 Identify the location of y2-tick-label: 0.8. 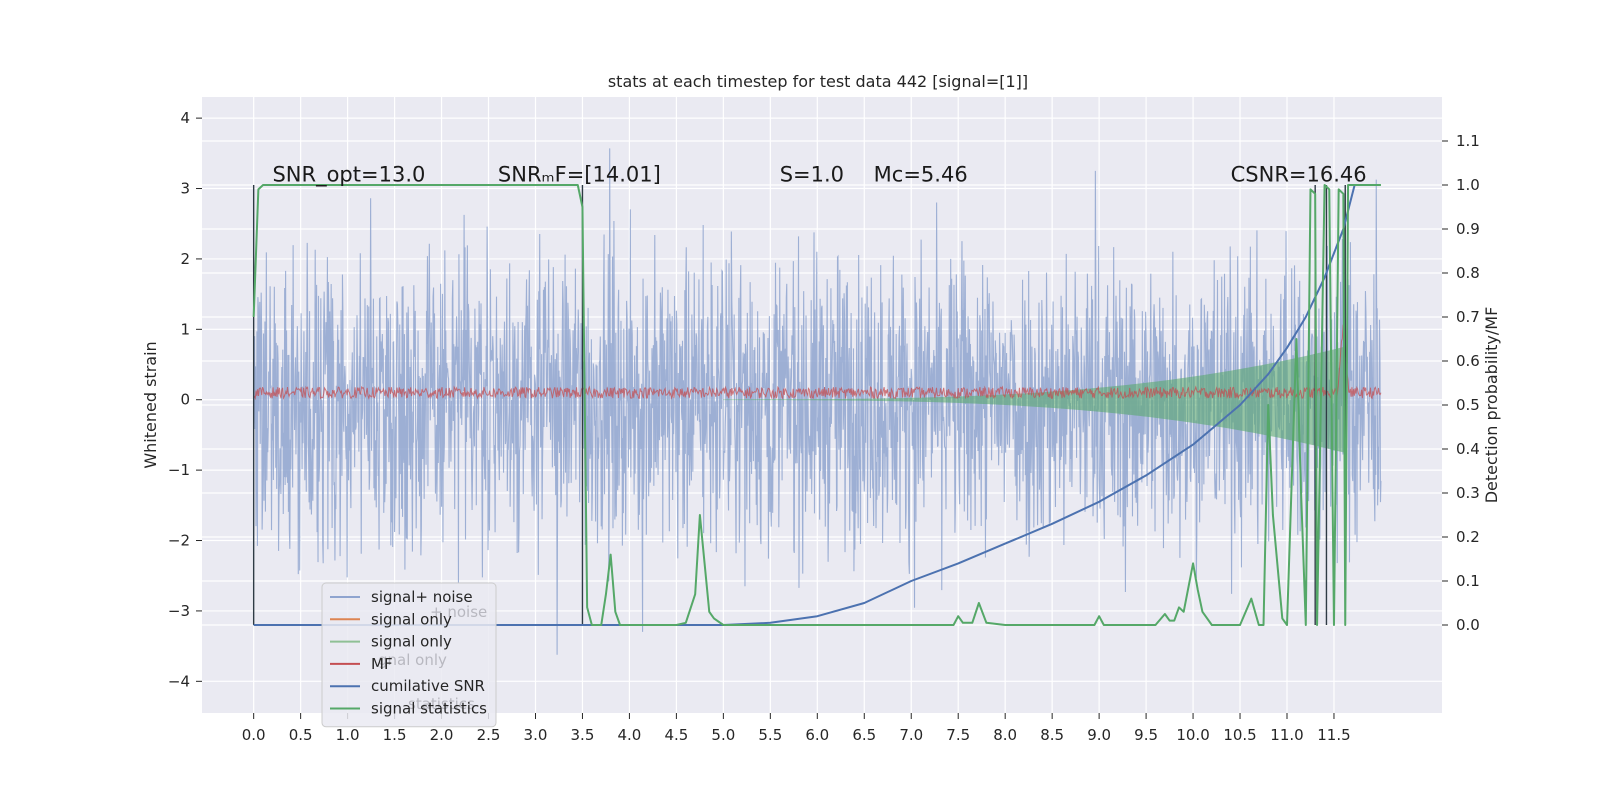
(1468, 273).